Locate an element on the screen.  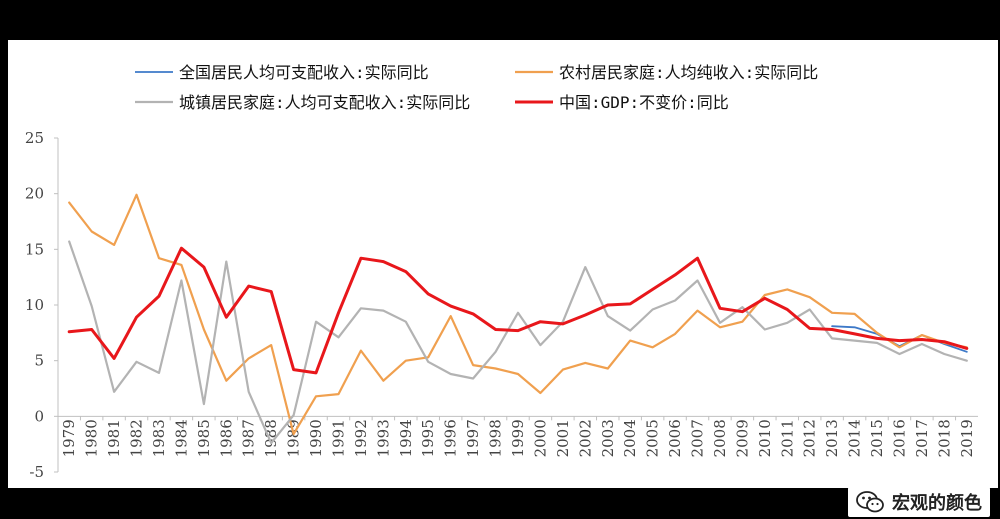
x-tick-label: 2015 is located at coordinates (877, 438).